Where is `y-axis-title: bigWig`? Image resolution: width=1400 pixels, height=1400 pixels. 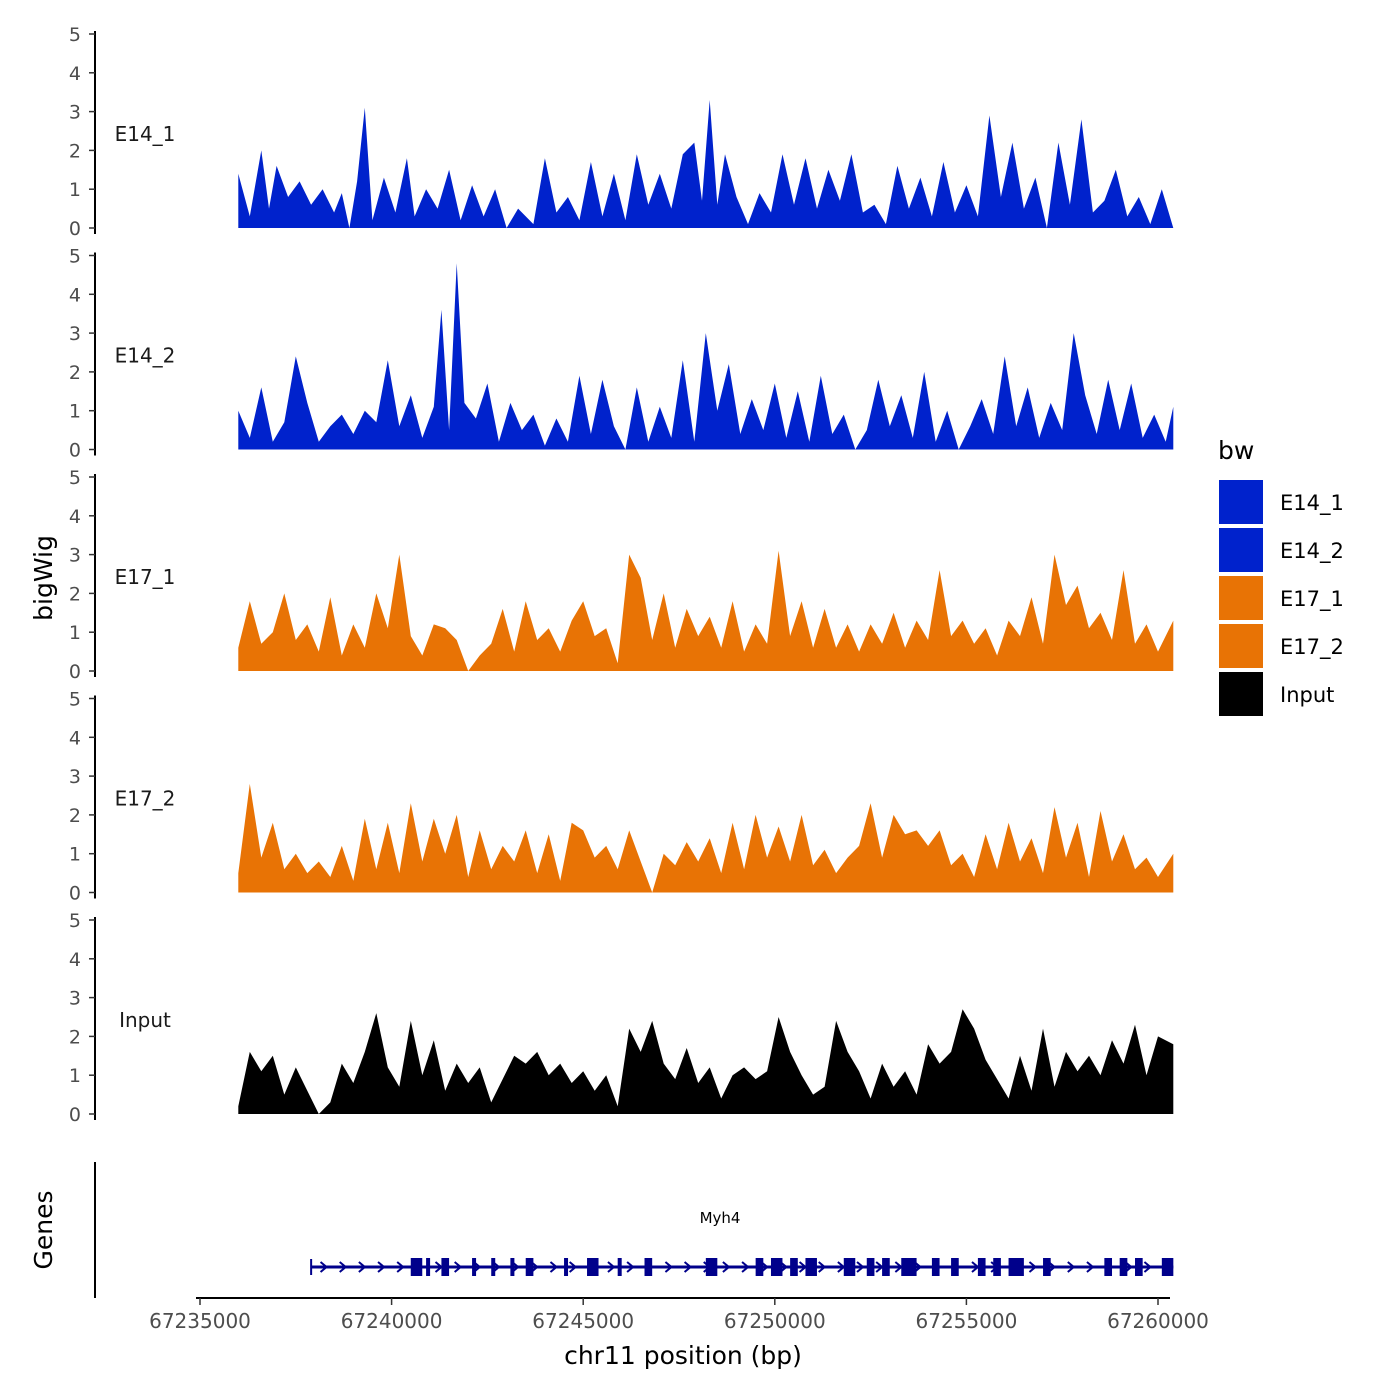 y-axis-title: bigWig is located at coordinates (43, 578).